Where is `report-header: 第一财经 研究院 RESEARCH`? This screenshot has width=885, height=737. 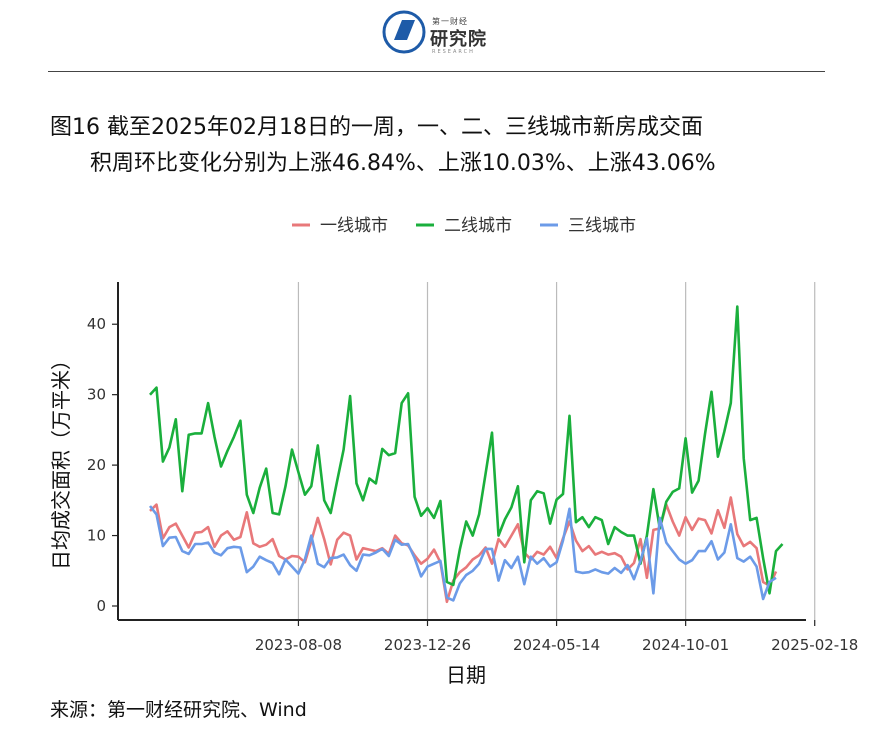
report-header: 第一财经 研究院 RESEARCH is located at coordinates (442, 36).